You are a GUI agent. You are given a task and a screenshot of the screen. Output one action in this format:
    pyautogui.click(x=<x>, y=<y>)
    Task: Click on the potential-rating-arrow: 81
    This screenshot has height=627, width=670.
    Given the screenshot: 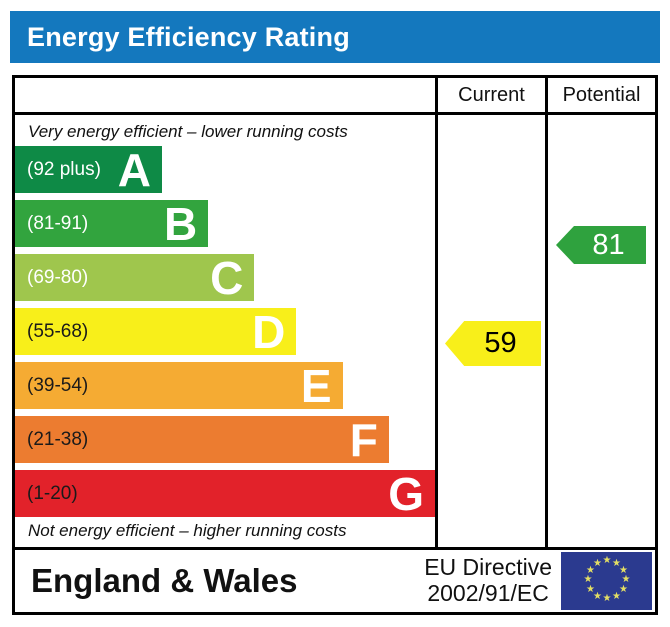 What is the action you would take?
    pyautogui.click(x=601, y=245)
    